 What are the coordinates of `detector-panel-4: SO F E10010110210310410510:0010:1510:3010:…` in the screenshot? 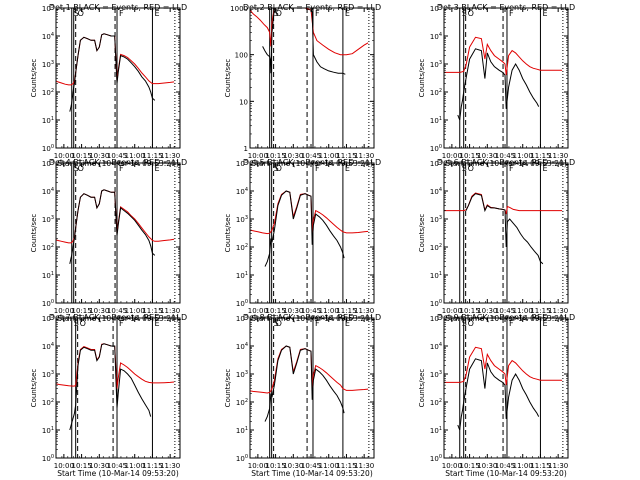 It's located at (108, 240).